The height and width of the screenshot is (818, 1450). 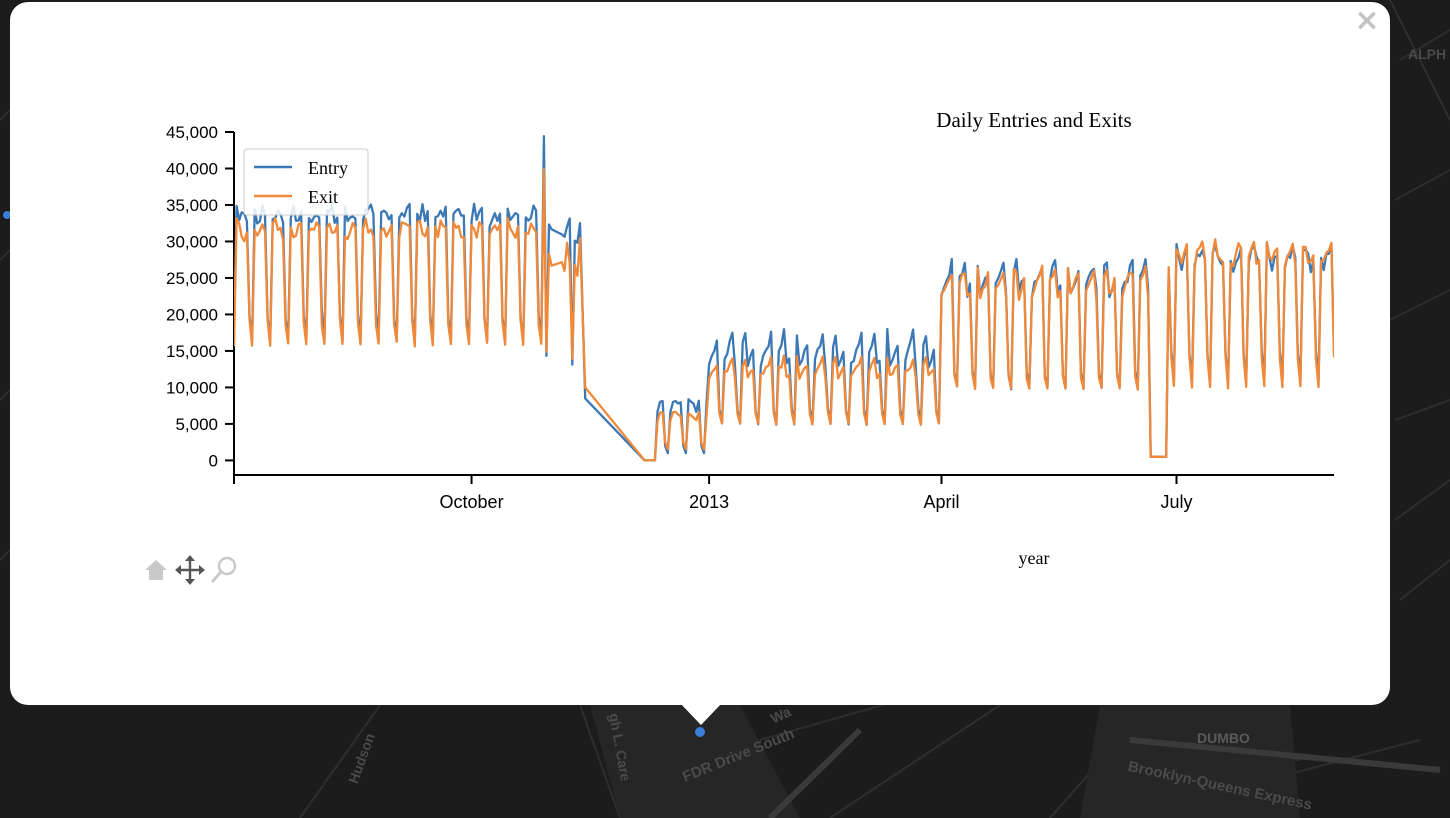 What do you see at coordinates (1367, 20) in the screenshot?
I see `close-icon: ×` at bounding box center [1367, 20].